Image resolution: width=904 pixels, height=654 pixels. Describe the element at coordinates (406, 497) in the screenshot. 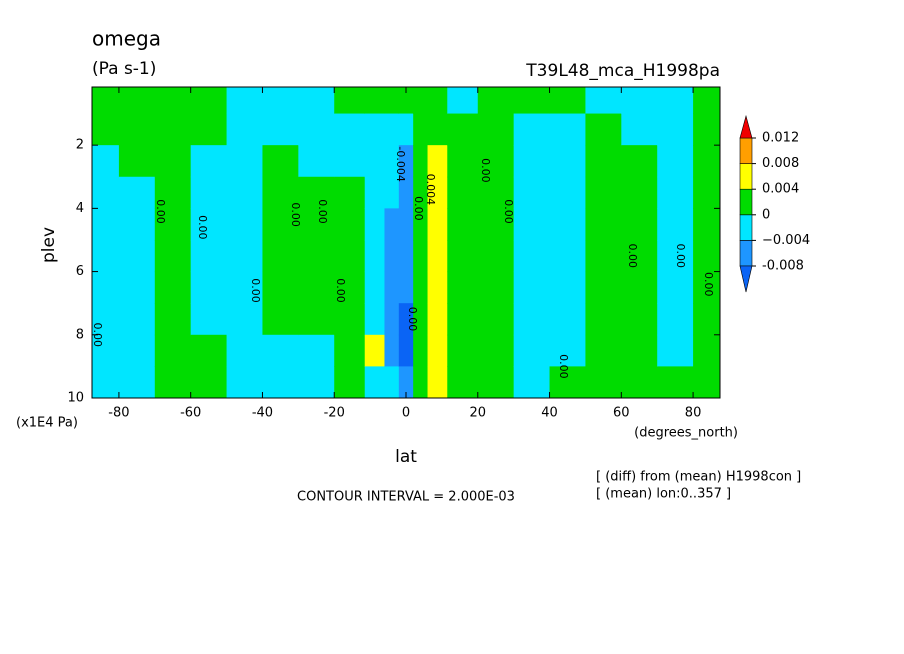

I see `contour-interval: CONTOUR INTERVAL = 2.000E-03` at that location.